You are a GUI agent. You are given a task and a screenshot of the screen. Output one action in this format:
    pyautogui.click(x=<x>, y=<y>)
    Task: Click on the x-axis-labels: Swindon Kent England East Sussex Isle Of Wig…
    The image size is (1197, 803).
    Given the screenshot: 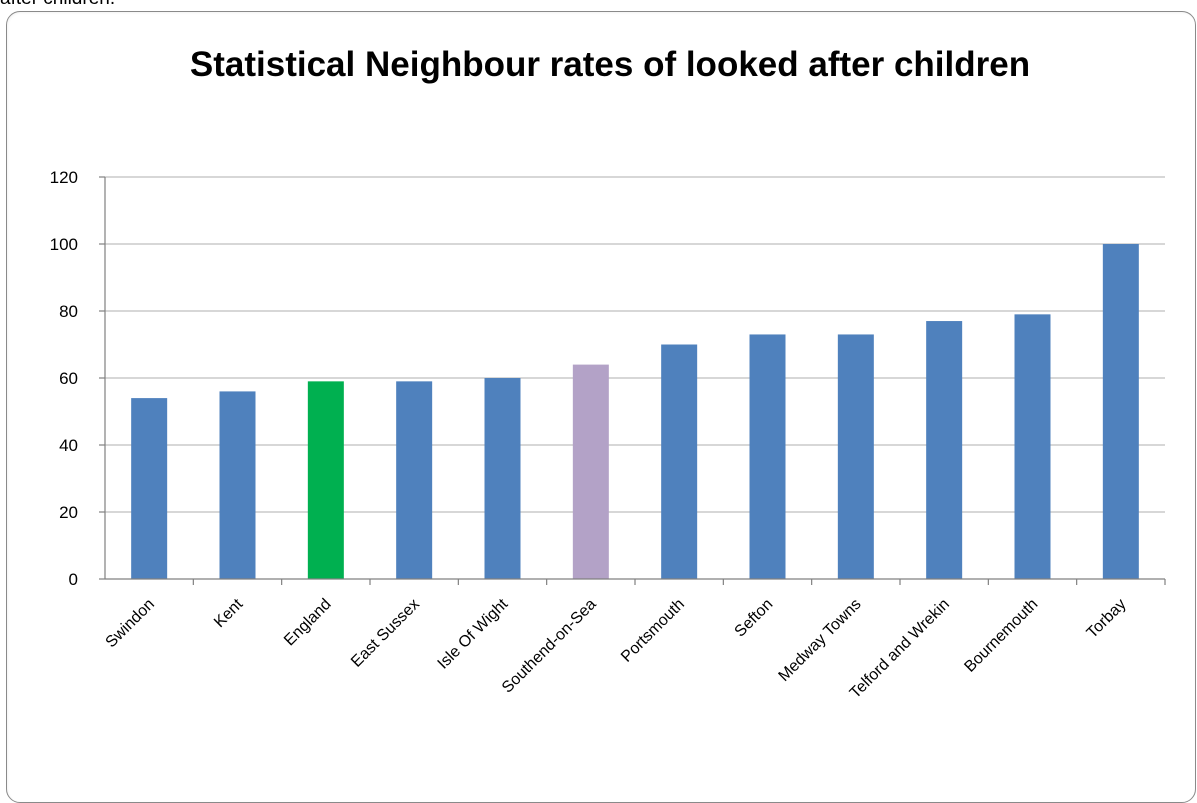 What is the action you would take?
    pyautogui.click(x=634, y=640)
    